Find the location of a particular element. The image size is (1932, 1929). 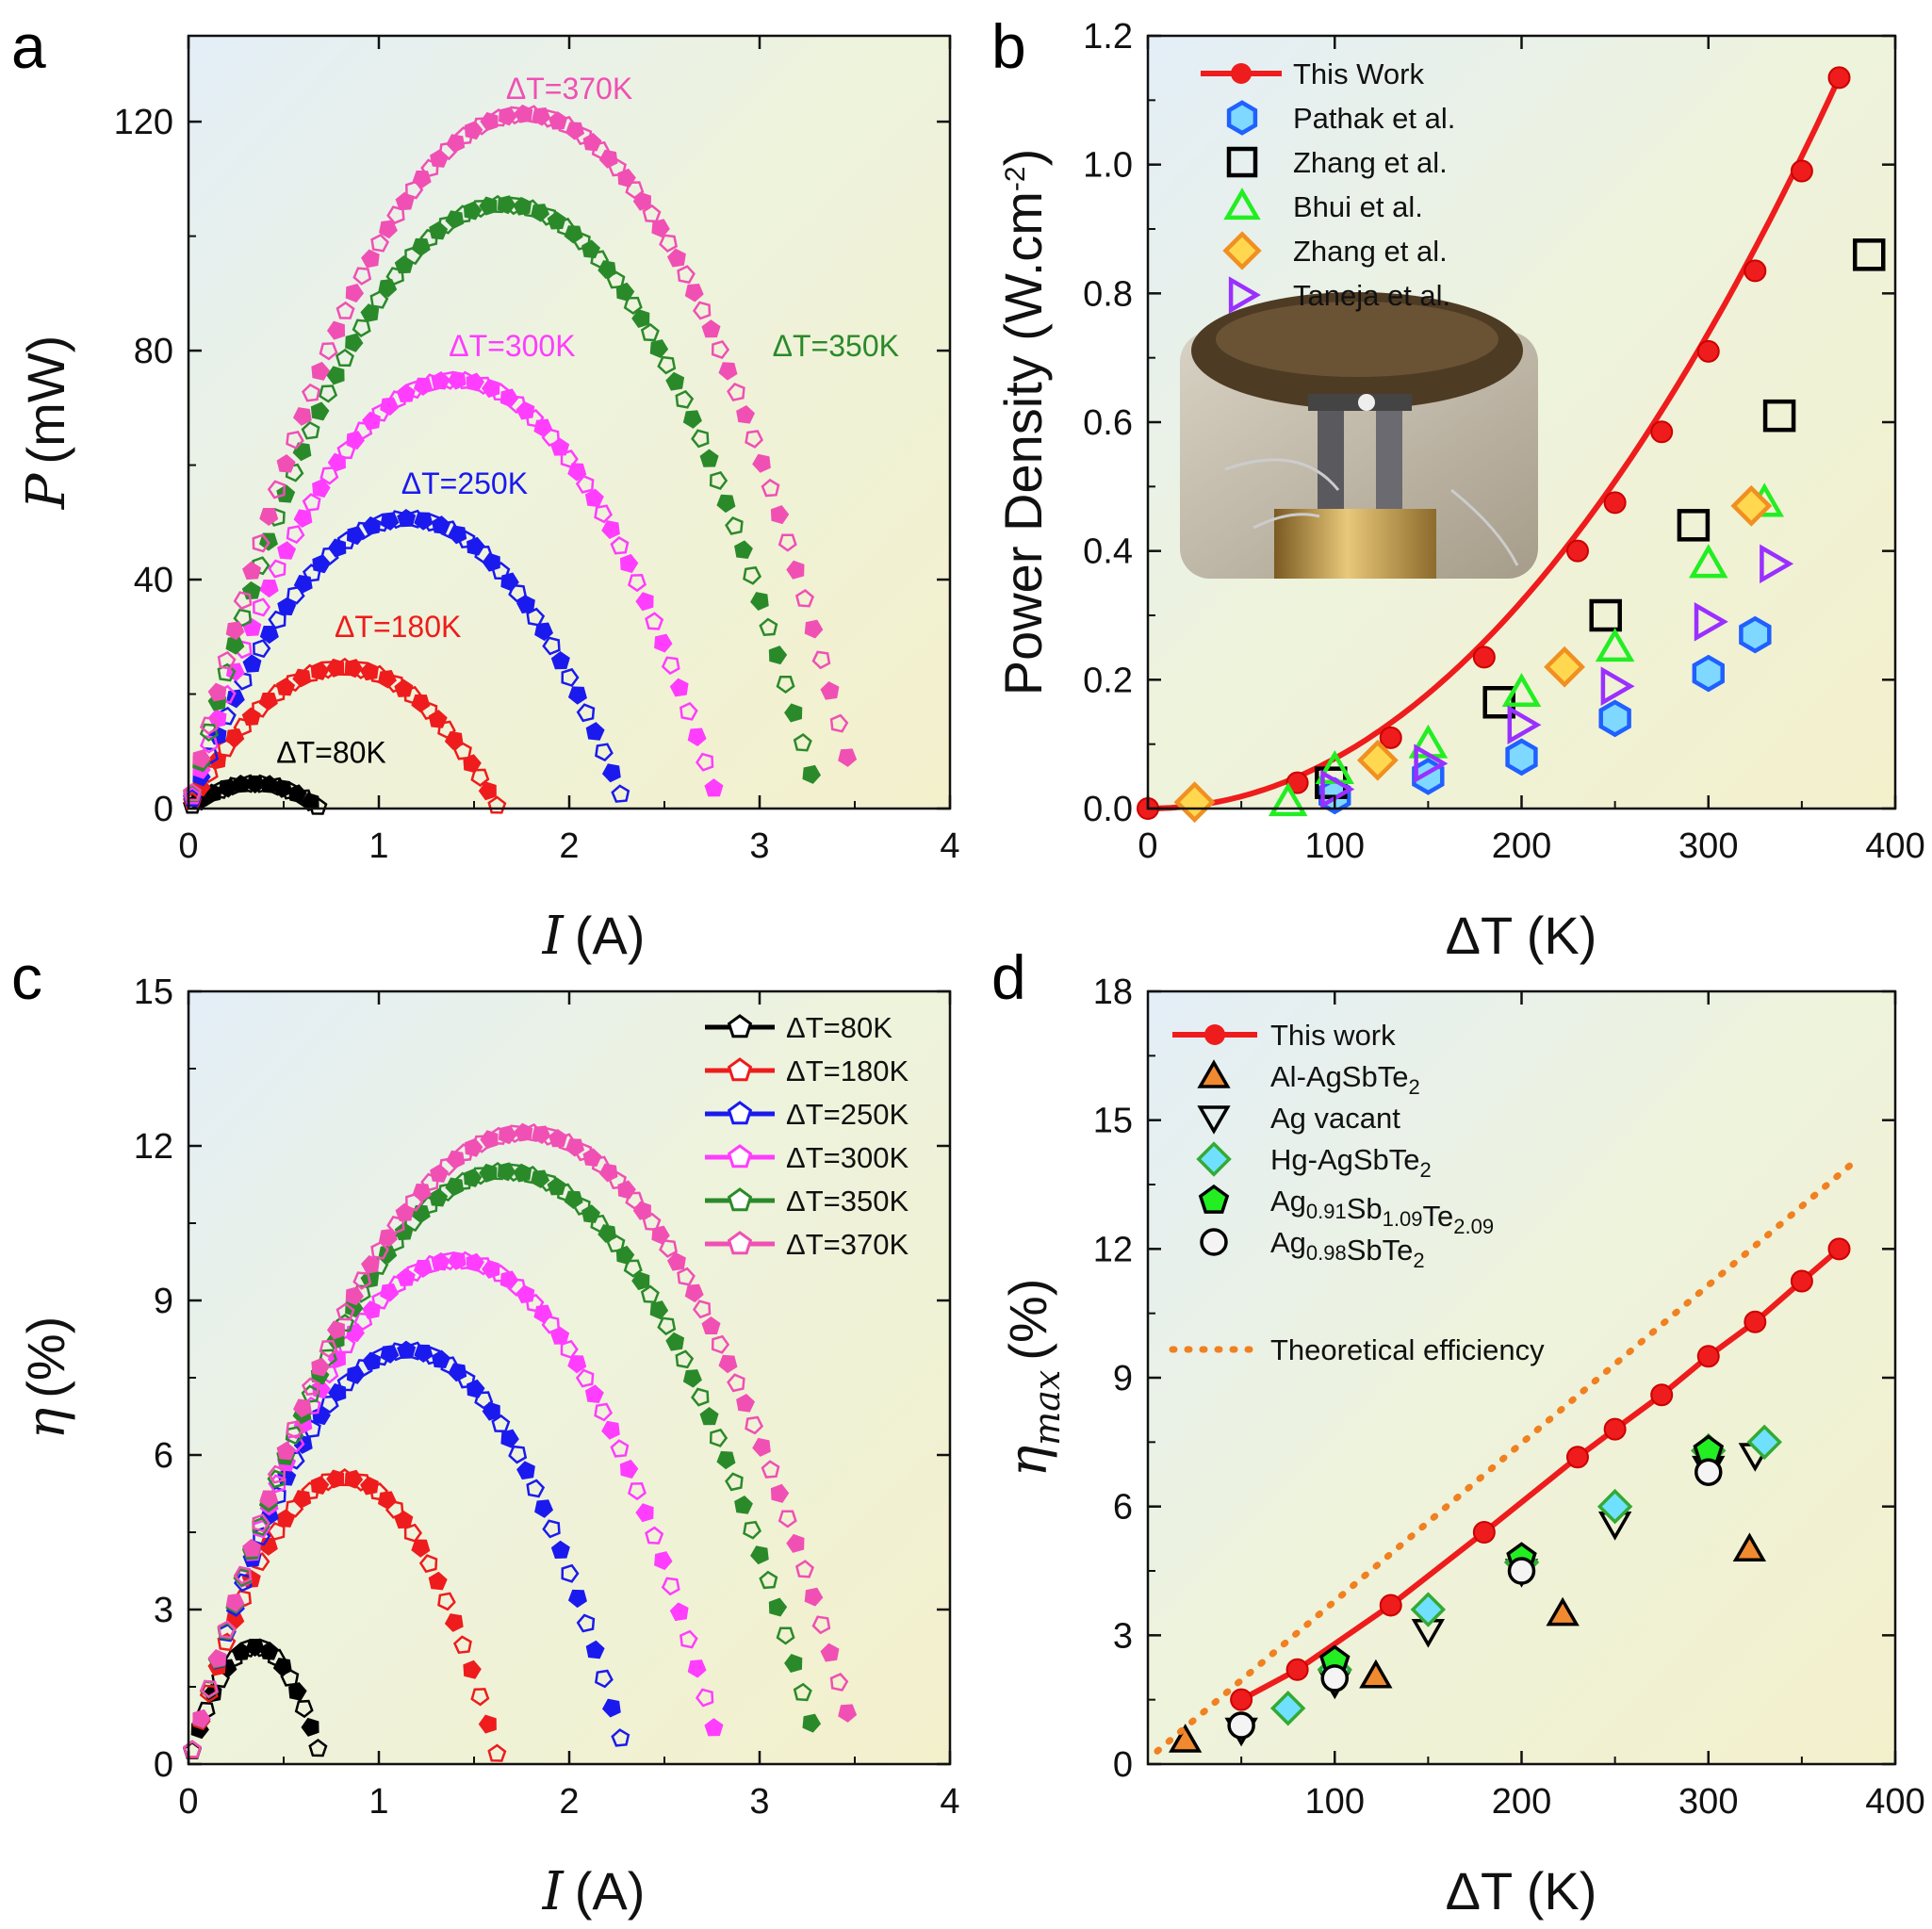

x-unit-a: (A) is located at coordinates (610, 935).